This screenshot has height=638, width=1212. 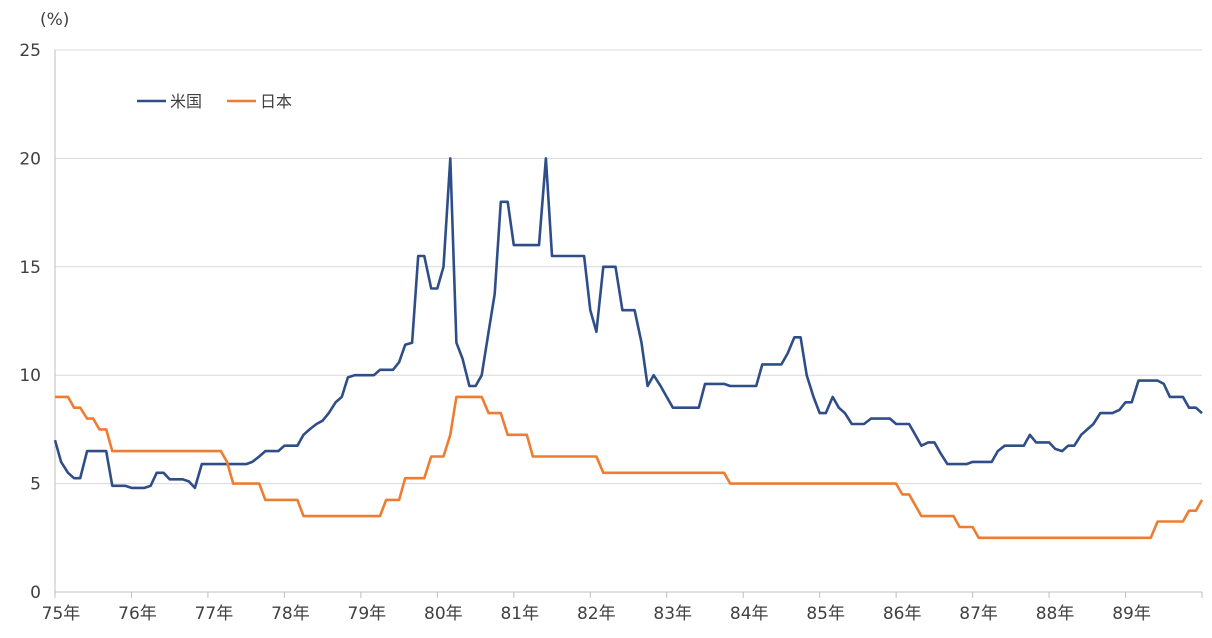 What do you see at coordinates (30, 51) in the screenshot?
I see `y-tick-label: 25` at bounding box center [30, 51].